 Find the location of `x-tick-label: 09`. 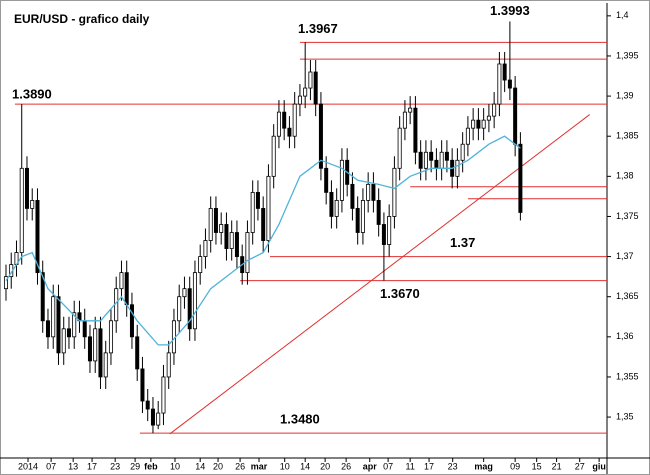

x-tick-label: 09 is located at coordinates (515, 466).